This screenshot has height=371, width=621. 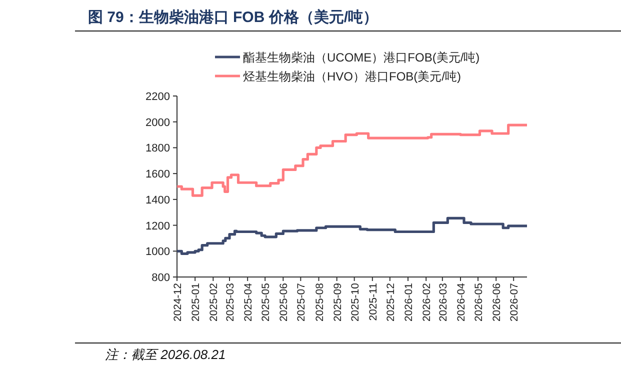 What do you see at coordinates (230, 302) in the screenshot?
I see `x-tick-label: 2025-03` at bounding box center [230, 302].